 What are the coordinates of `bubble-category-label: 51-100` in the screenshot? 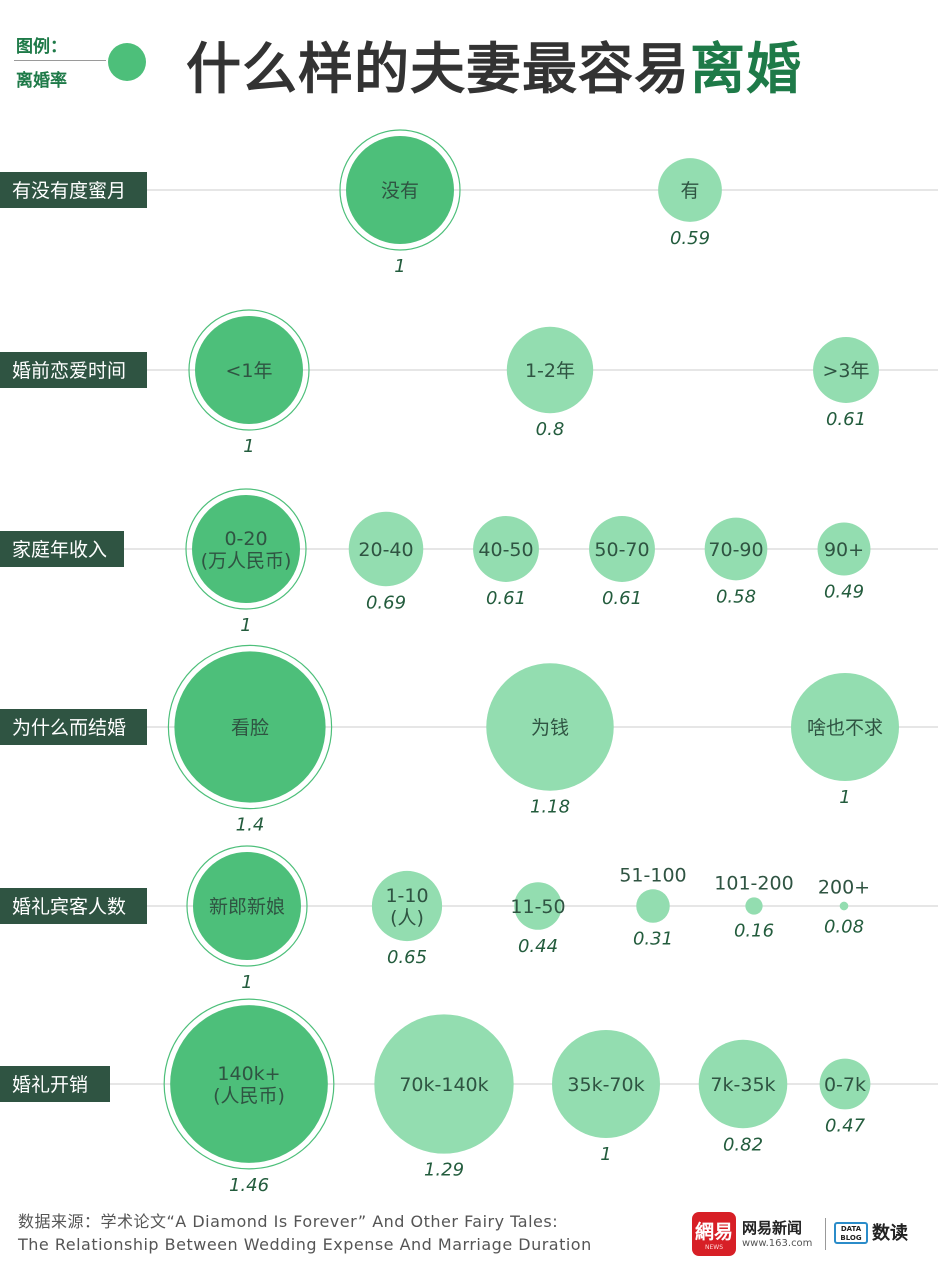 It's located at (652, 875).